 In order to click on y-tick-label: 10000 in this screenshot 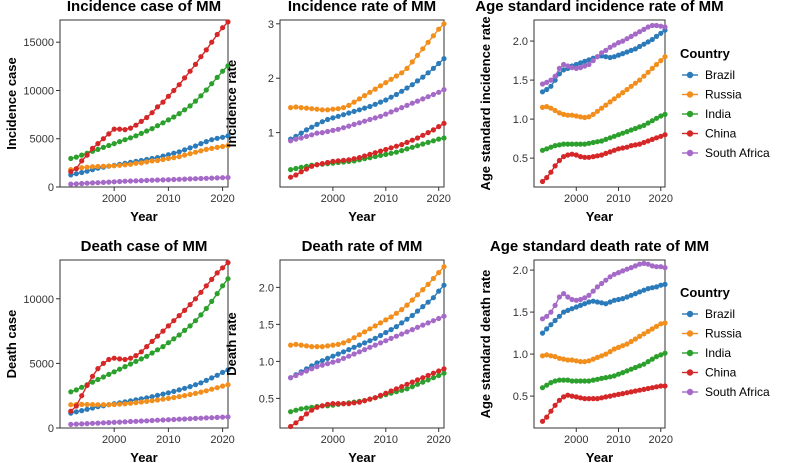, I will do `click(38, 300)`.